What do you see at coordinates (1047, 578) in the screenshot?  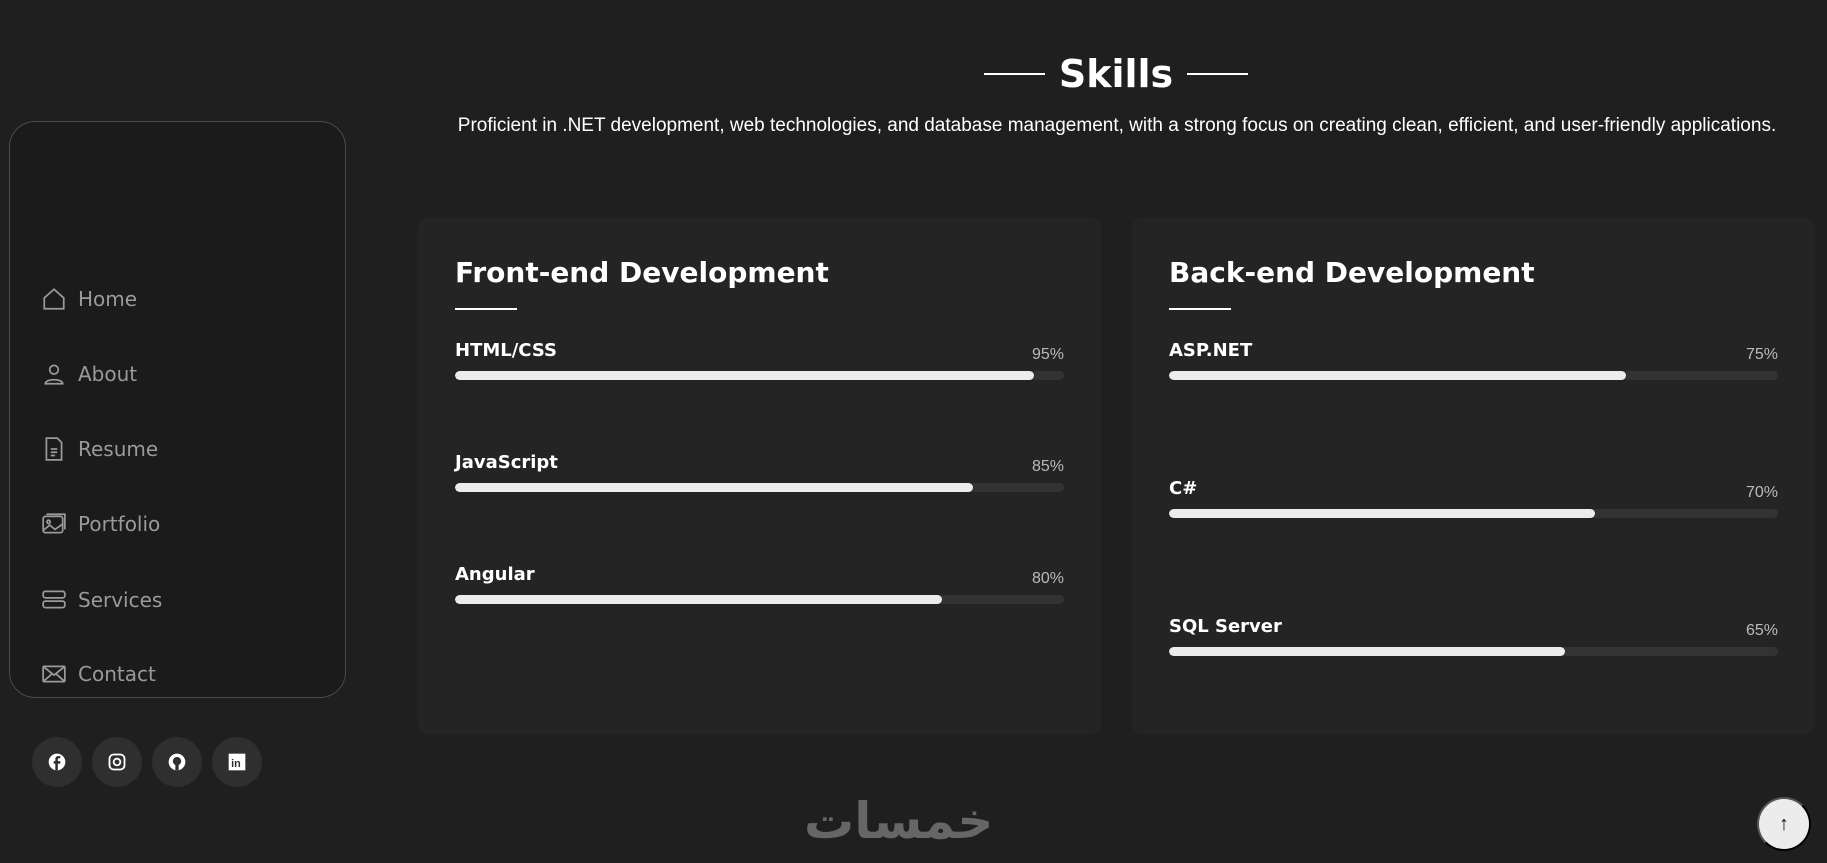 I see `skill-percent: 80%` at bounding box center [1047, 578].